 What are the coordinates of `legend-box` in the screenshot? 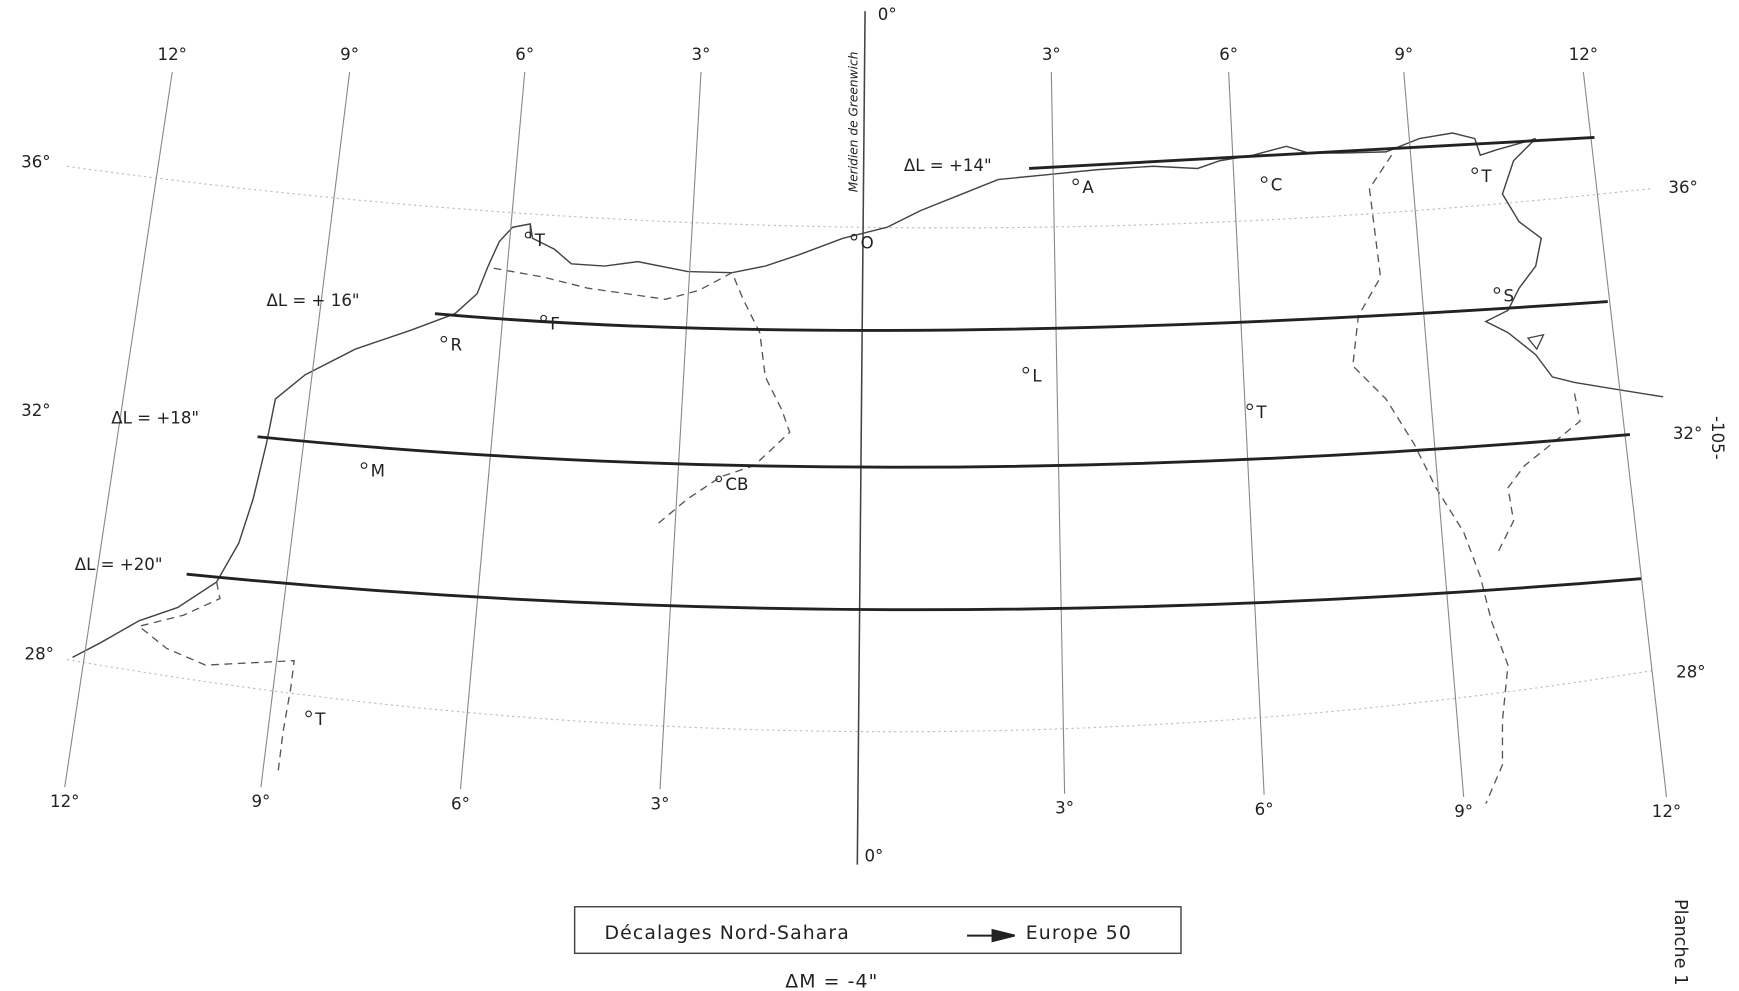 It's located at (877, 930).